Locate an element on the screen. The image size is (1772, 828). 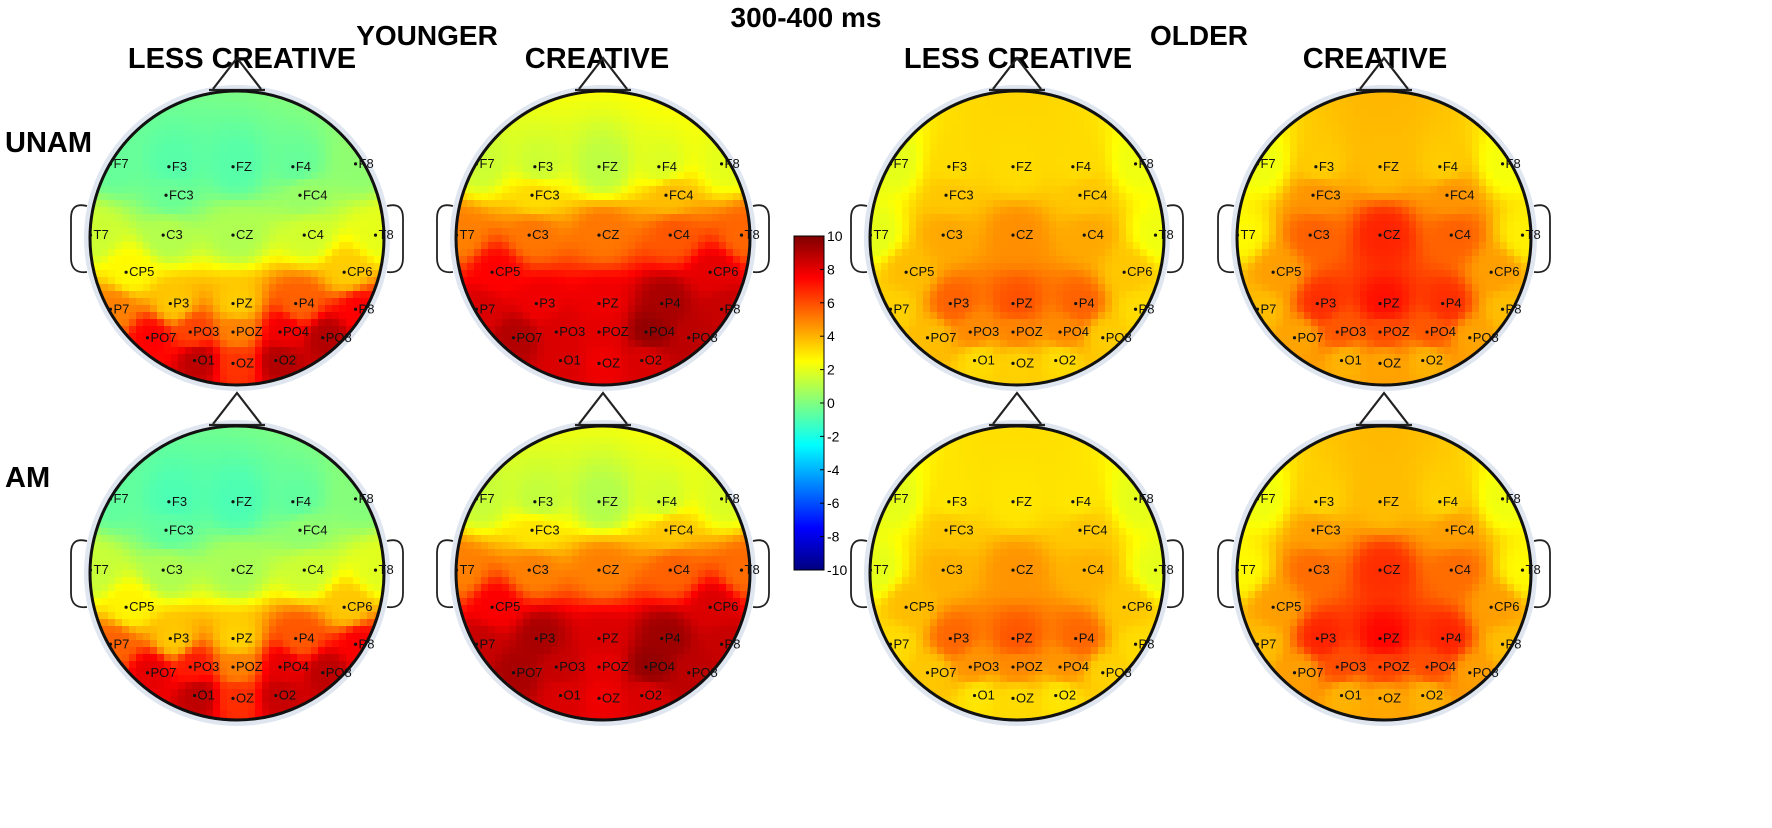
electrode-label-cp5: CP5 is located at coordinates (141, 606).